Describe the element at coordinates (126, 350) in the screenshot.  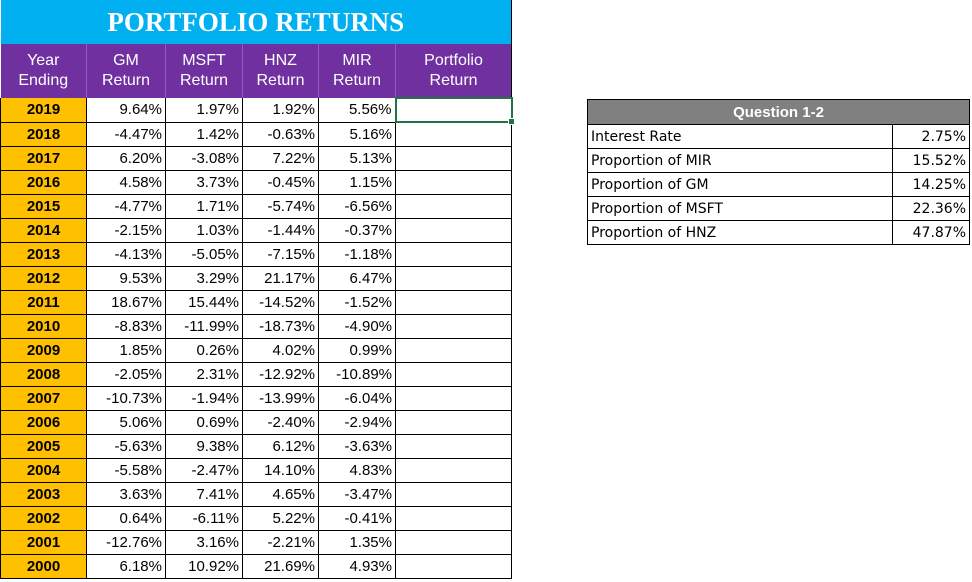
I see `gm-cell: 1.85%` at that location.